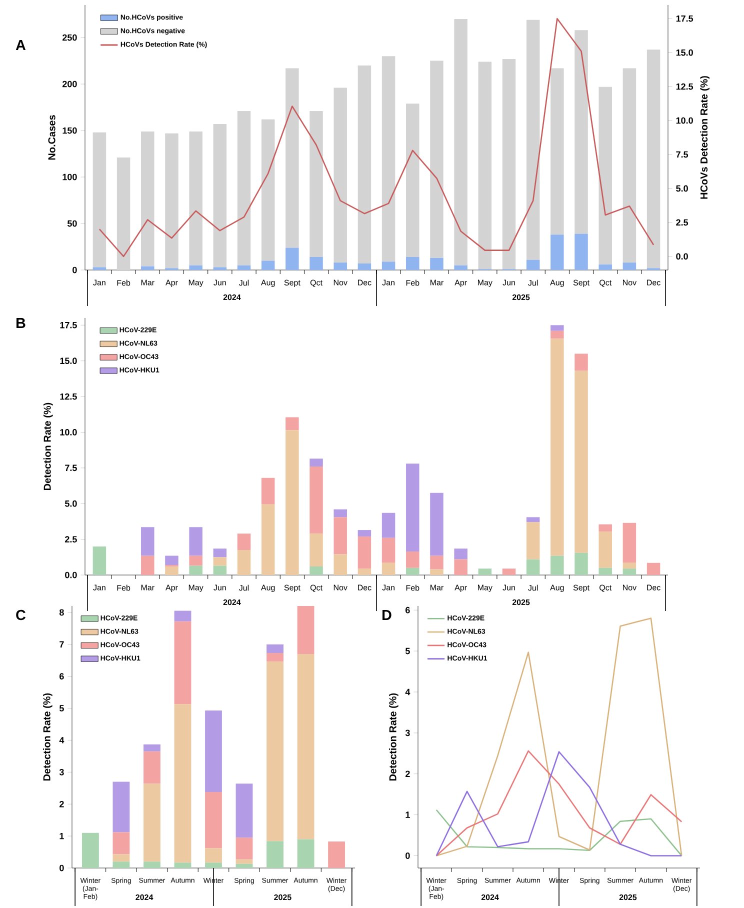 The width and height of the screenshot is (744, 908). I want to click on y-tick-label: 15.0, so click(68, 361).